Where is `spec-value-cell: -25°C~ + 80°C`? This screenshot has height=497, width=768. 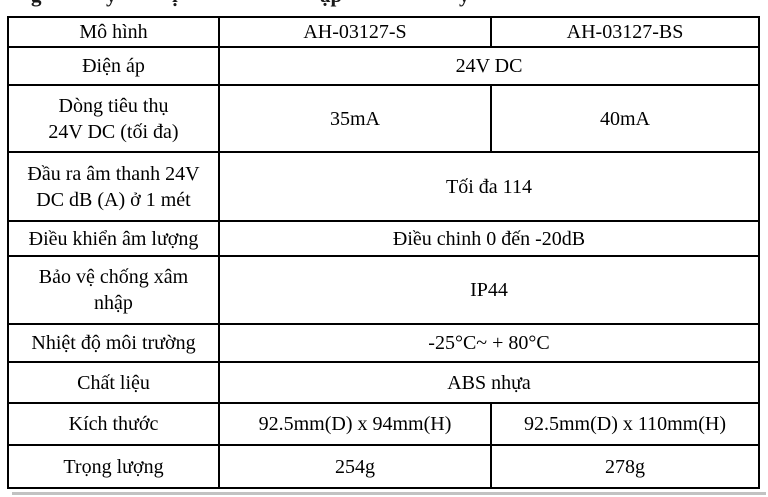 spec-value-cell: -25°C~ + 80°C is located at coordinates (489, 343).